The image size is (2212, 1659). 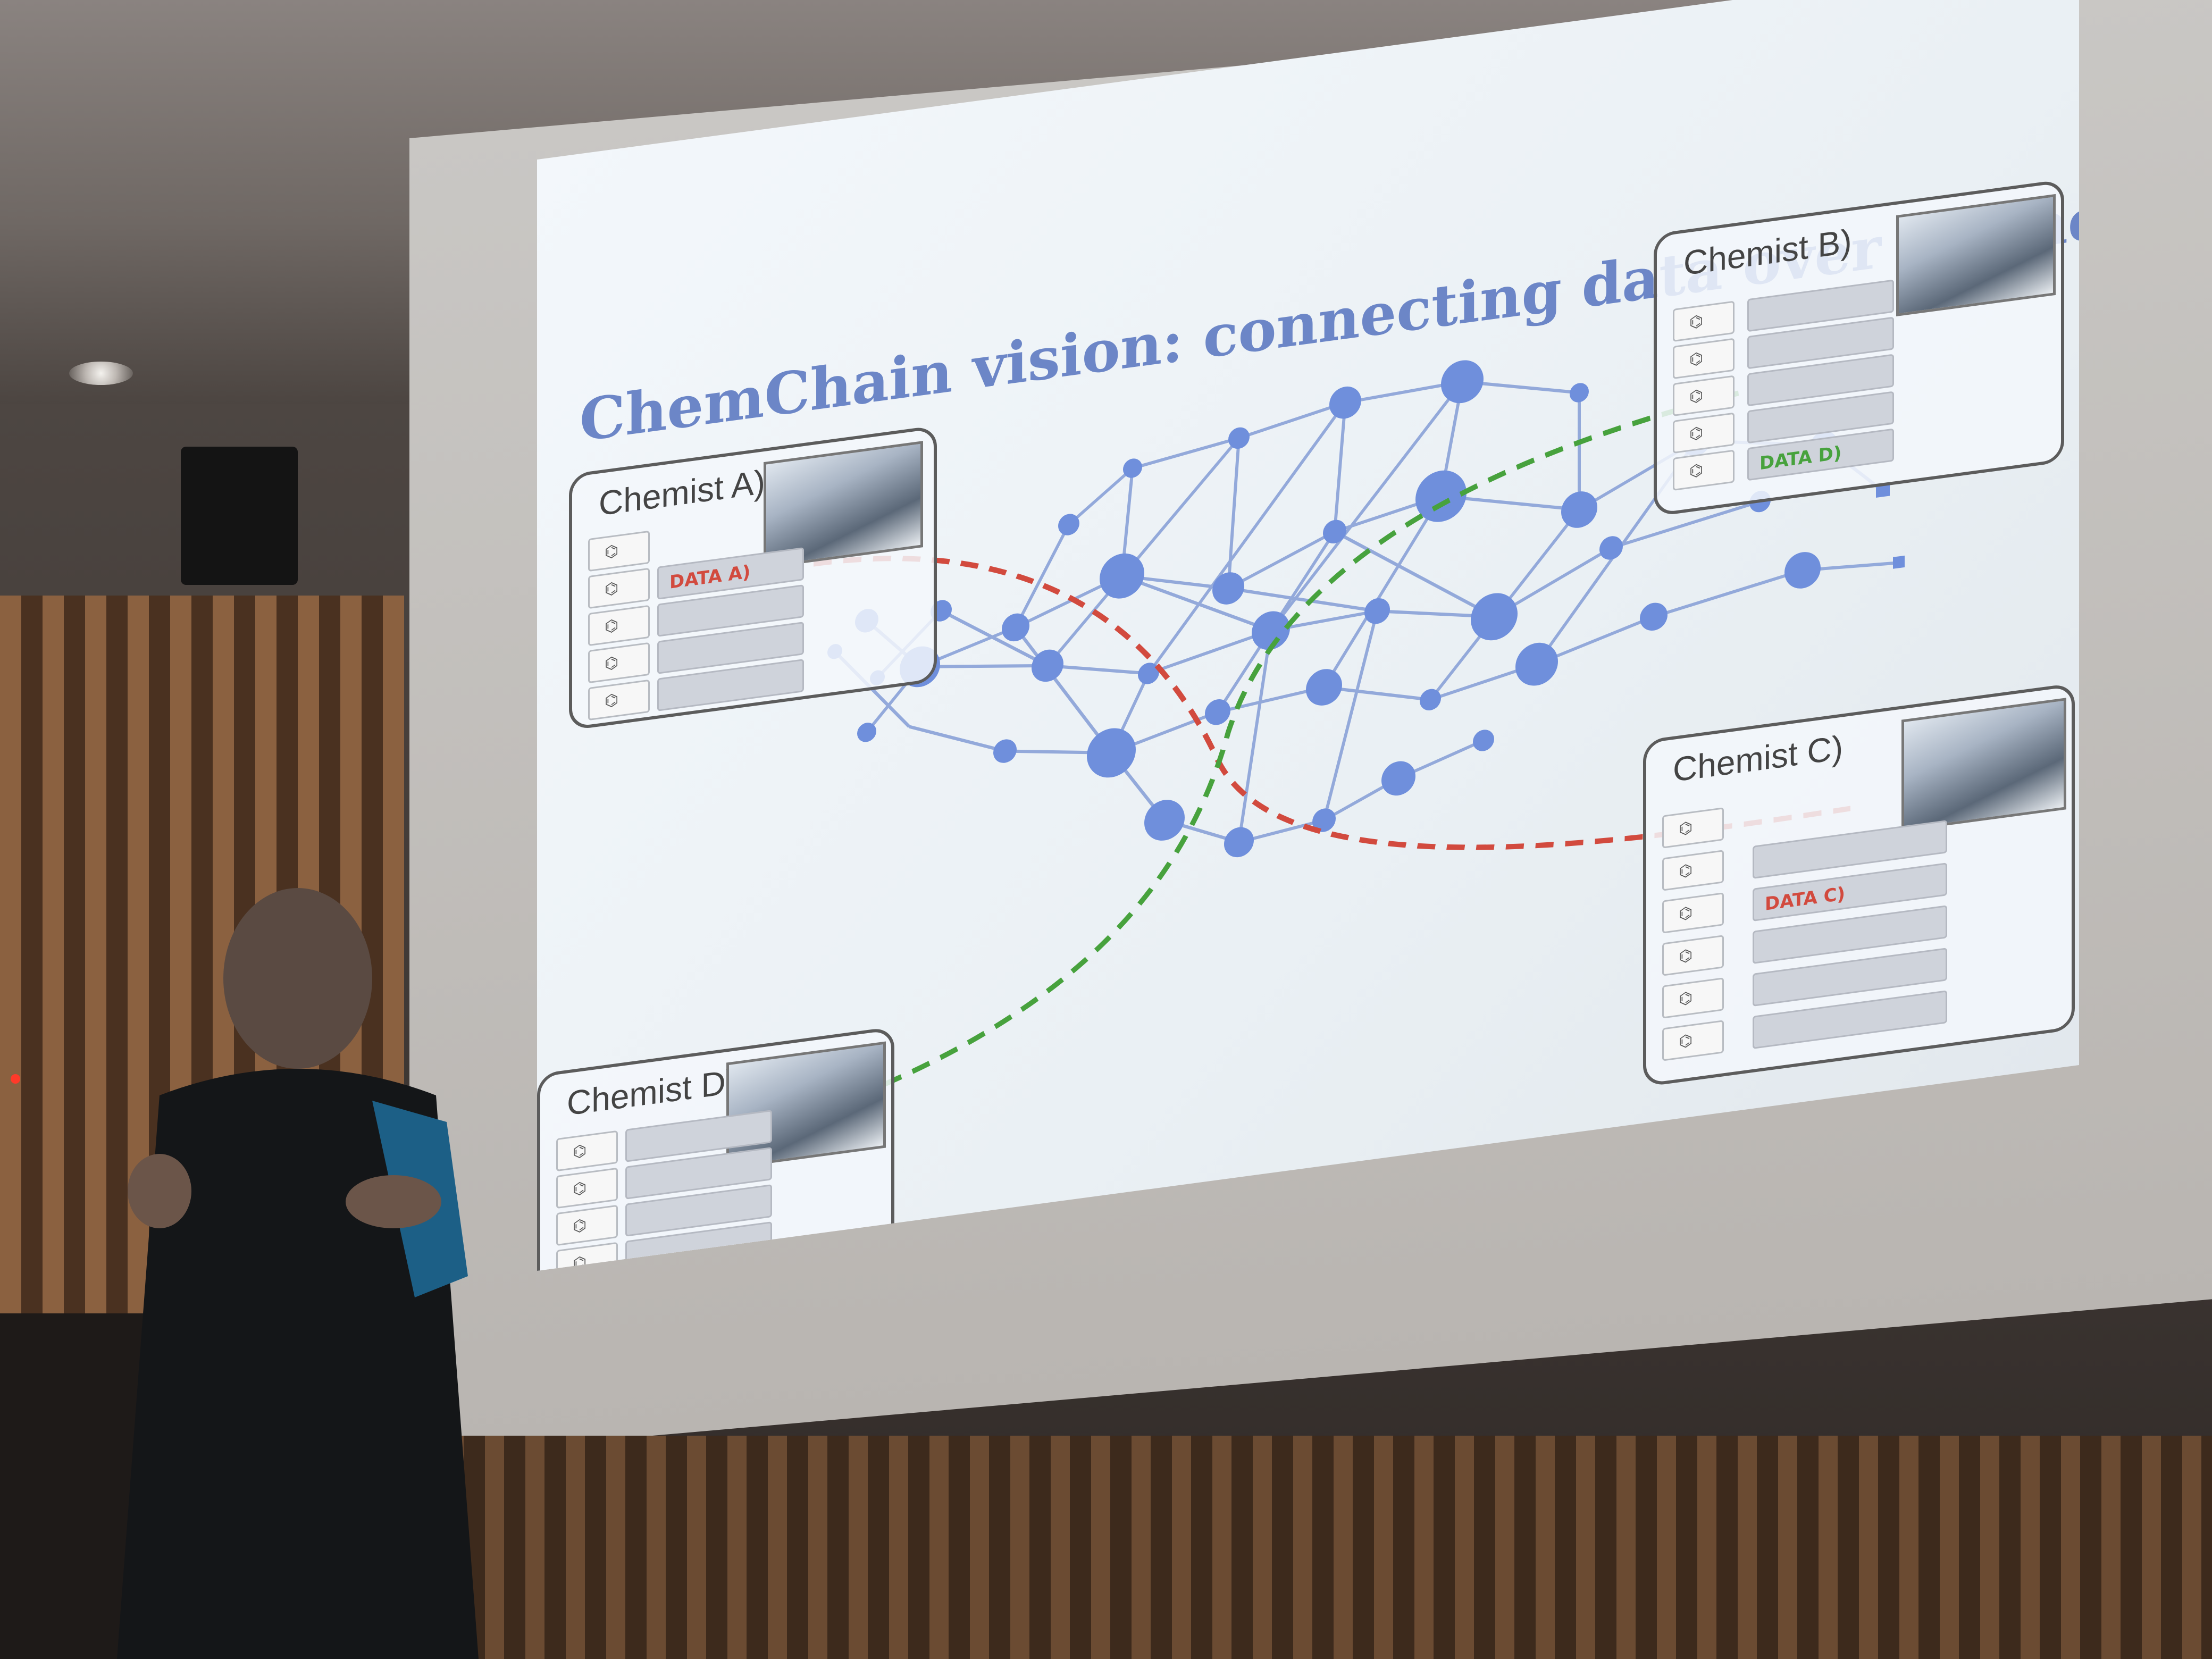 I want to click on chemist-b-panel: Chemist B) ⌬ ⌬ ⌬ ⌬ ⌬ DATA D), so click(x=1859, y=348).